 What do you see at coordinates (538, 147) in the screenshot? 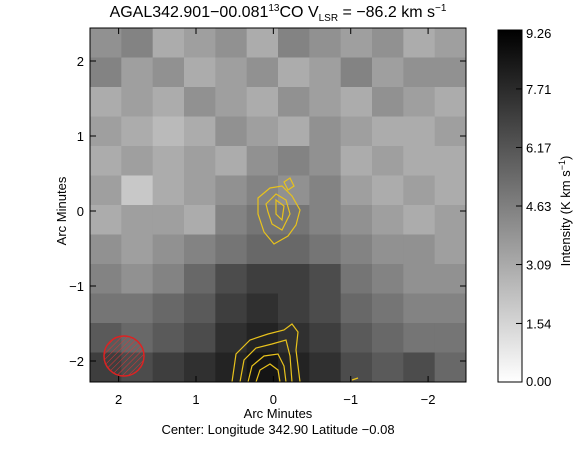
I see `colorbar-tick-label: 6.17` at bounding box center [538, 147].